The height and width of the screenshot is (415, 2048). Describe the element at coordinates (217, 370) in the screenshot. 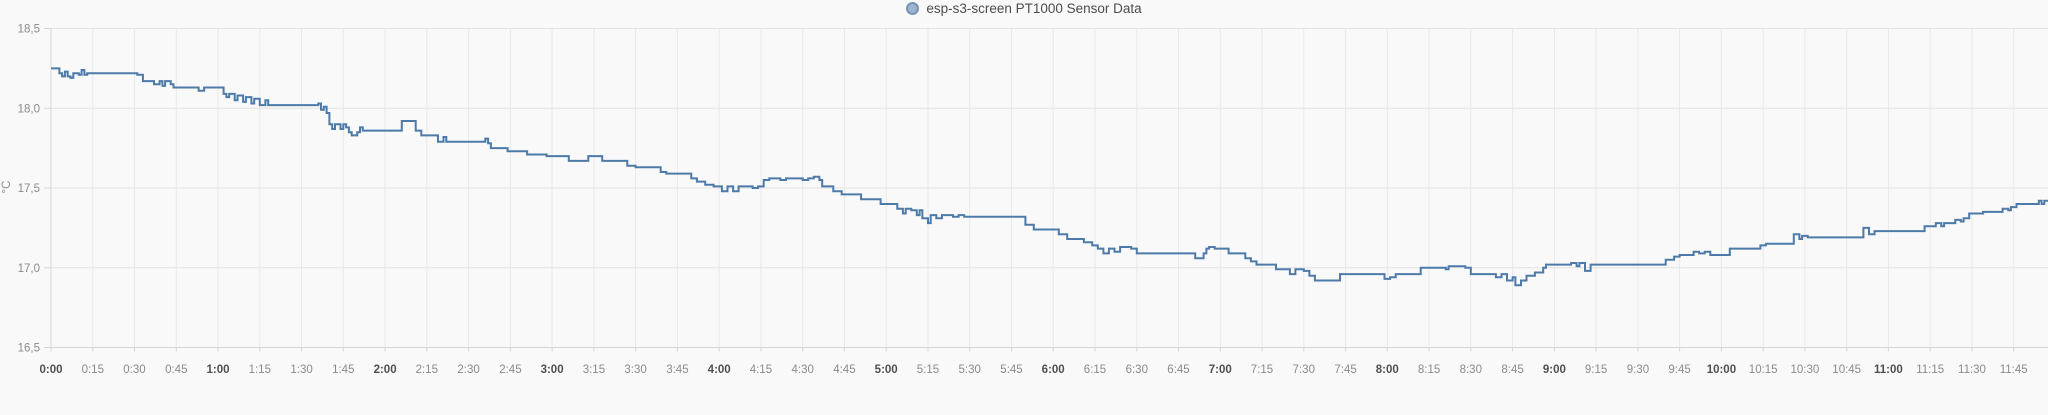

I see `x-tick-label: 1:00` at that location.